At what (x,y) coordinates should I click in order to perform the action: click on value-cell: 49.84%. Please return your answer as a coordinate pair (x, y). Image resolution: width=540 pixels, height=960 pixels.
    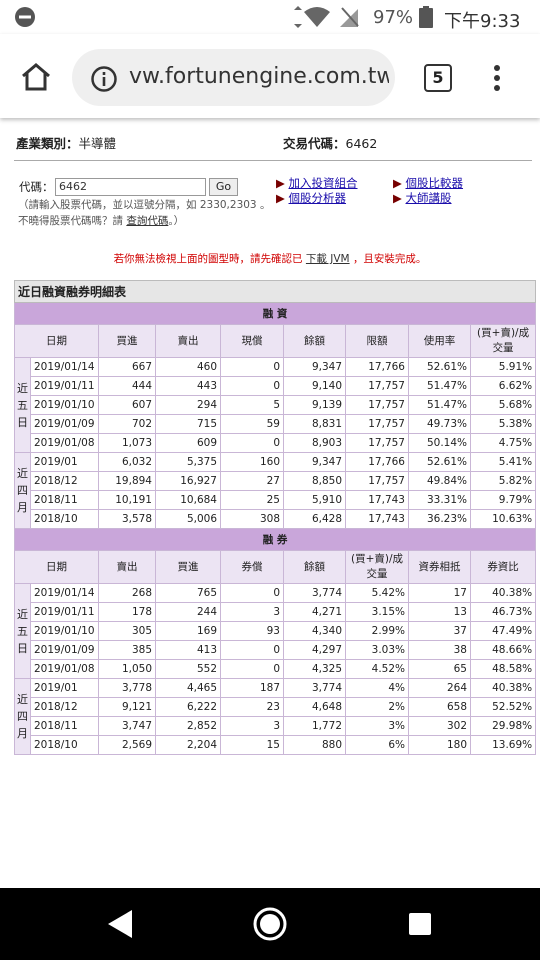
    Looking at the image, I should click on (439, 481).